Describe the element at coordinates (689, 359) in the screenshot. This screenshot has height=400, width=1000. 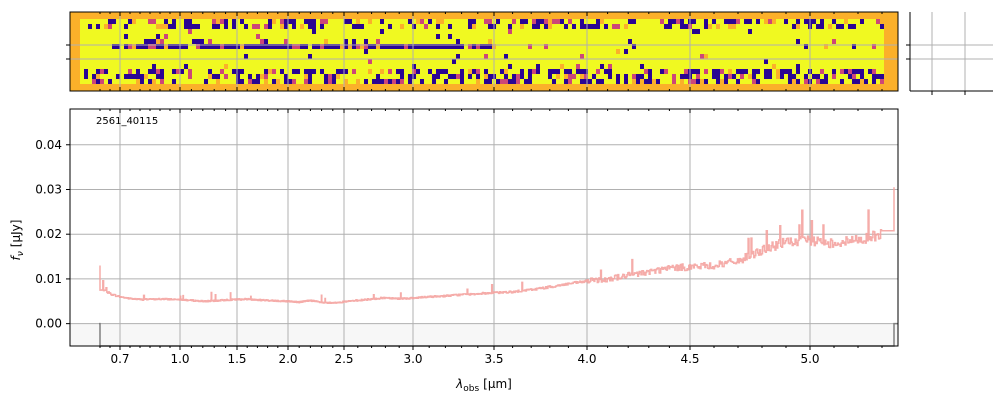
I see `x-tick-label: 4.5` at that location.